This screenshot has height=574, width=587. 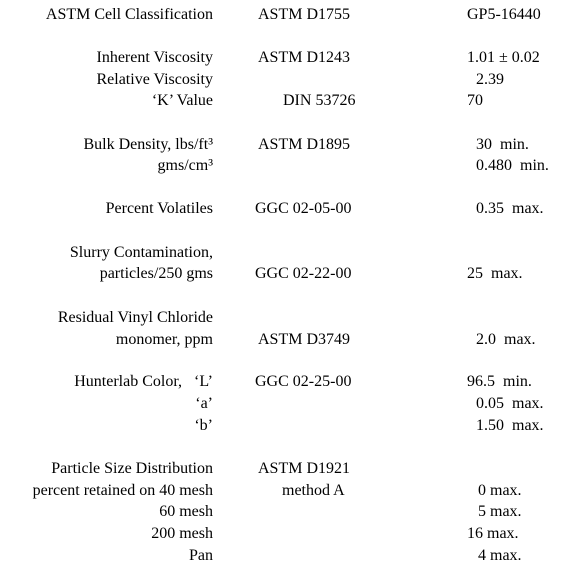 What do you see at coordinates (490, 79) in the screenshot?
I see `spec-value: 2.39` at bounding box center [490, 79].